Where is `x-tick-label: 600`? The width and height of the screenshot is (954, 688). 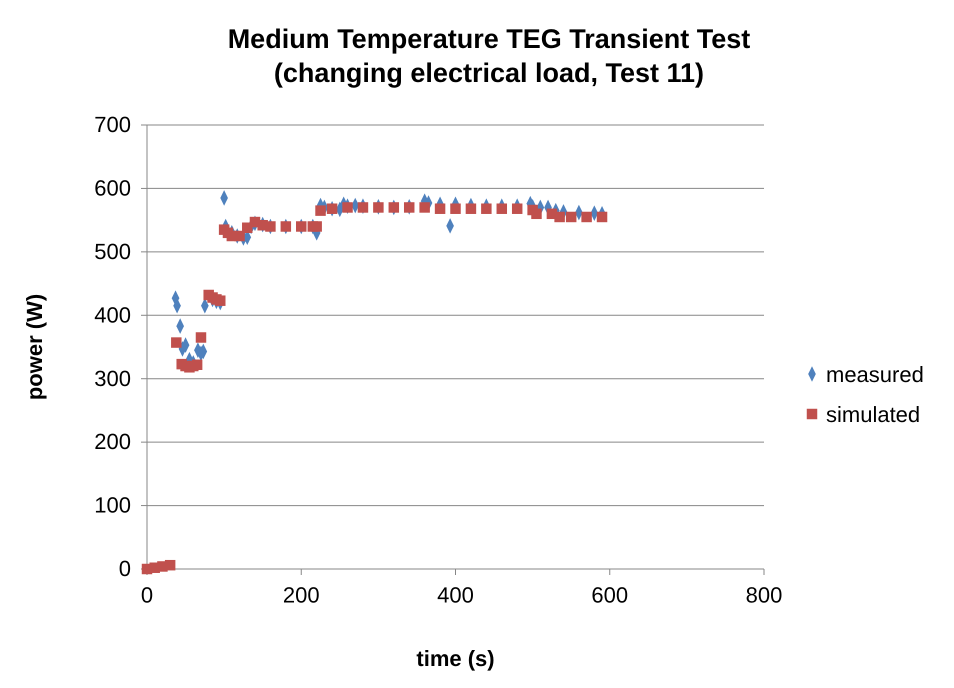 x-tick-label: 600 is located at coordinates (609, 595).